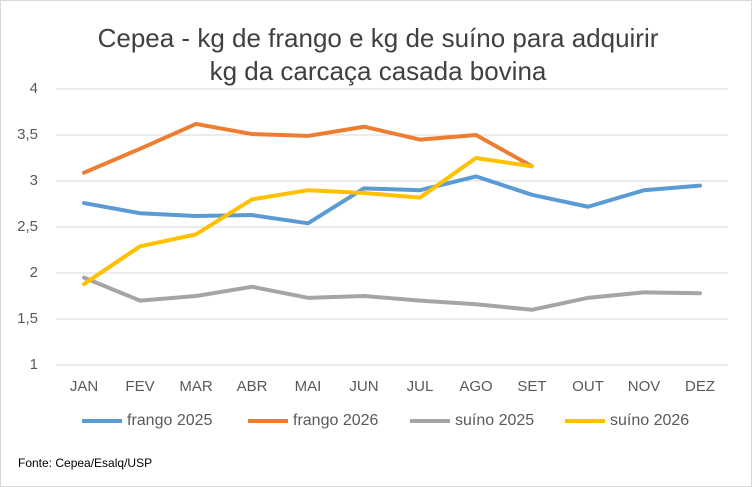  I want to click on y-tick-label: 4, so click(34, 88).